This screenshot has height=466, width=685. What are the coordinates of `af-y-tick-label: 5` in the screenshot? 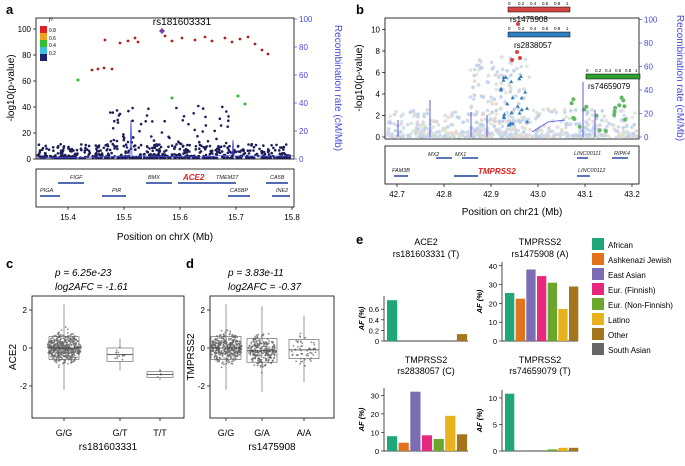 It's located at (495, 424).